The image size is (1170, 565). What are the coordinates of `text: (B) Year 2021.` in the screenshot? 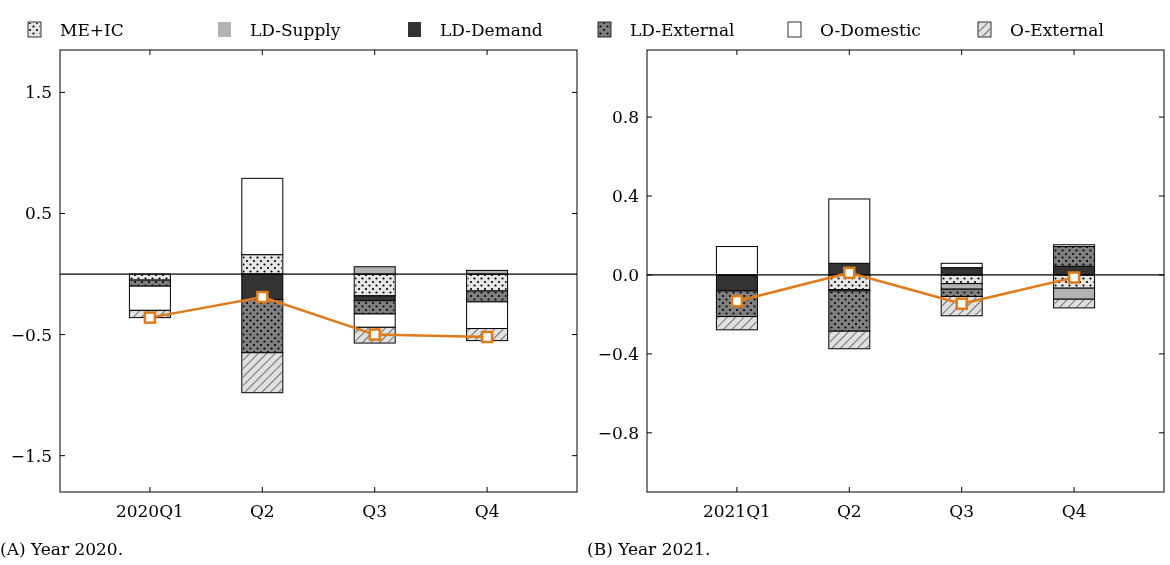 It's located at (649, 549).